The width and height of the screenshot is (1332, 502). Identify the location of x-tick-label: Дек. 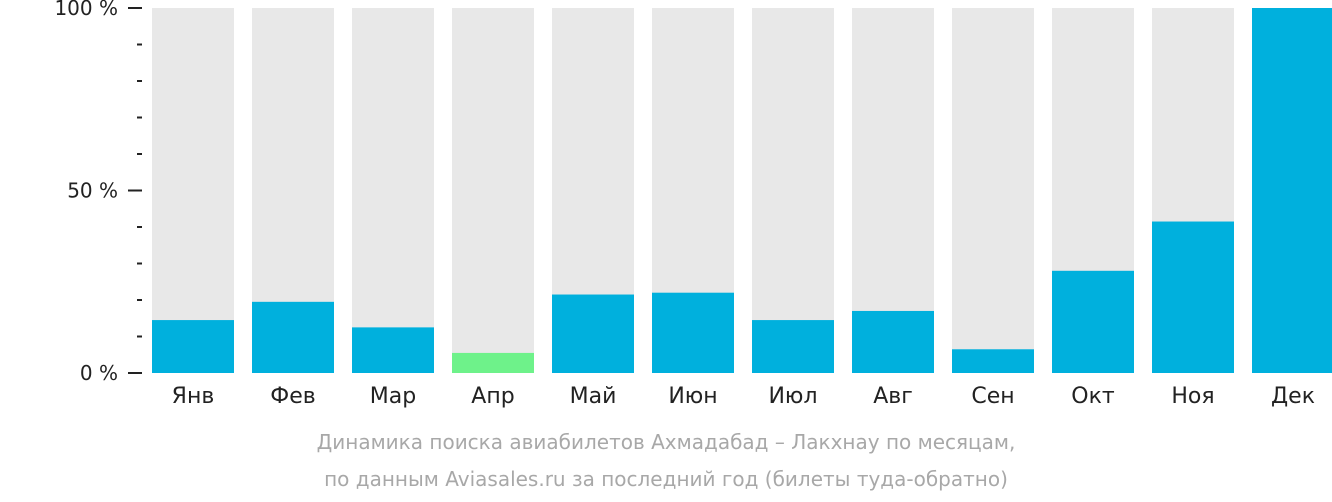
(1293, 396).